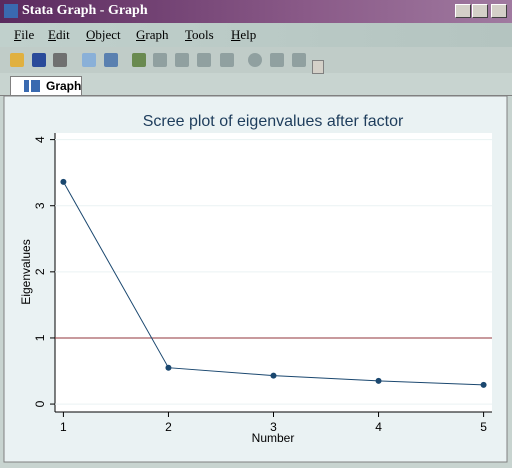 Image resolution: width=512 pixels, height=468 pixels. I want to click on maximize-button, so click(480, 11).